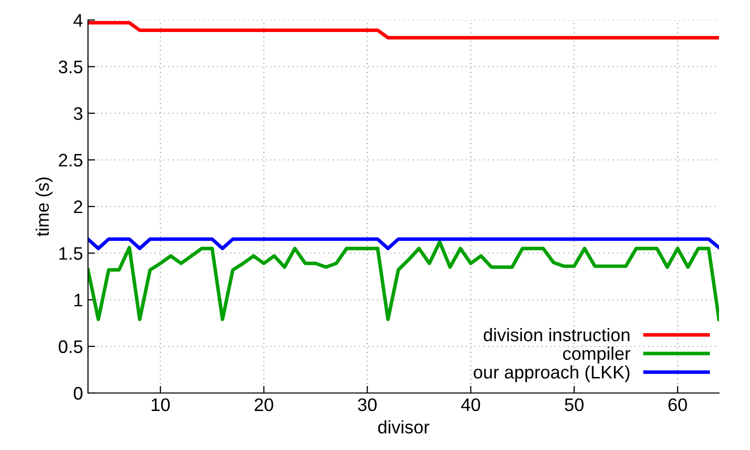 The width and height of the screenshot is (750, 450). Describe the element at coordinates (367, 405) in the screenshot. I see `x-tick-label: 30` at that location.